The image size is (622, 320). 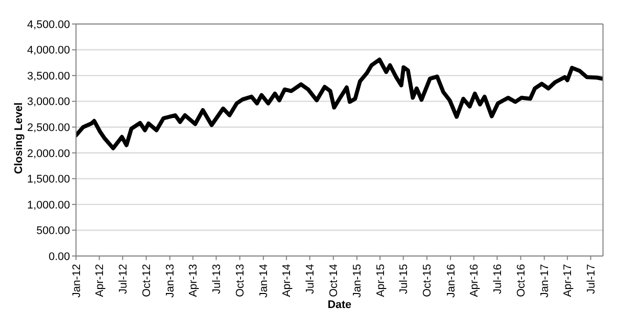 I want to click on y-axis-title: Closing Level, so click(x=18, y=138).